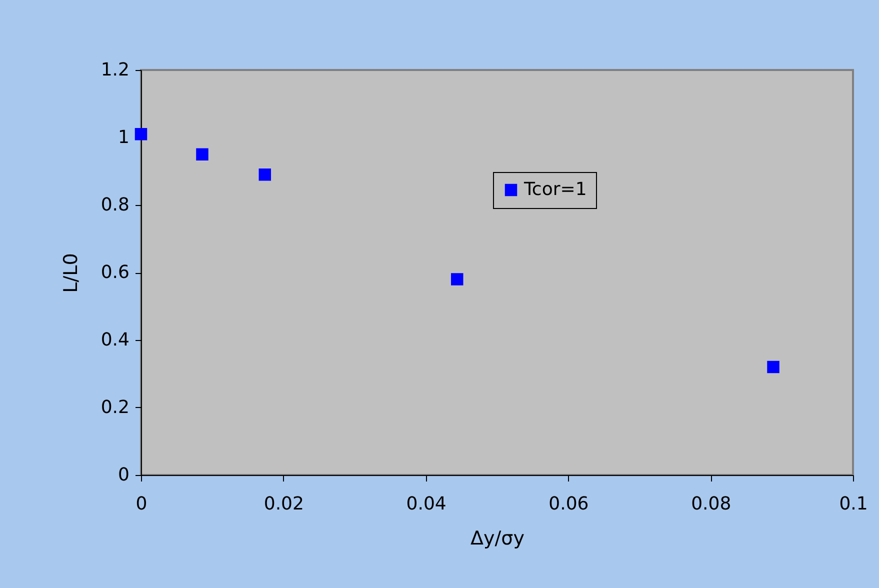  I want to click on x-tick-label: 0.02, so click(284, 504).